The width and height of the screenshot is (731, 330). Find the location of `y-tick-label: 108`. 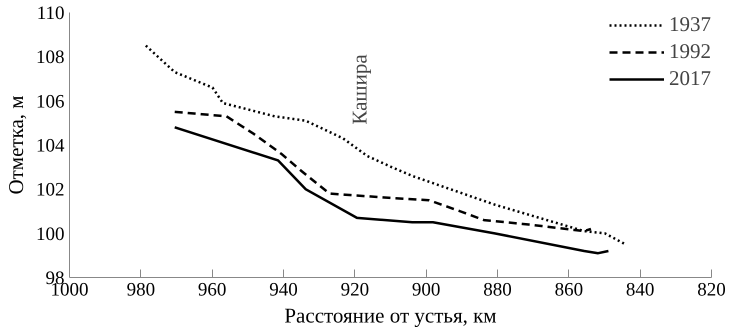

y-tick-label: 108 is located at coordinates (50, 57).